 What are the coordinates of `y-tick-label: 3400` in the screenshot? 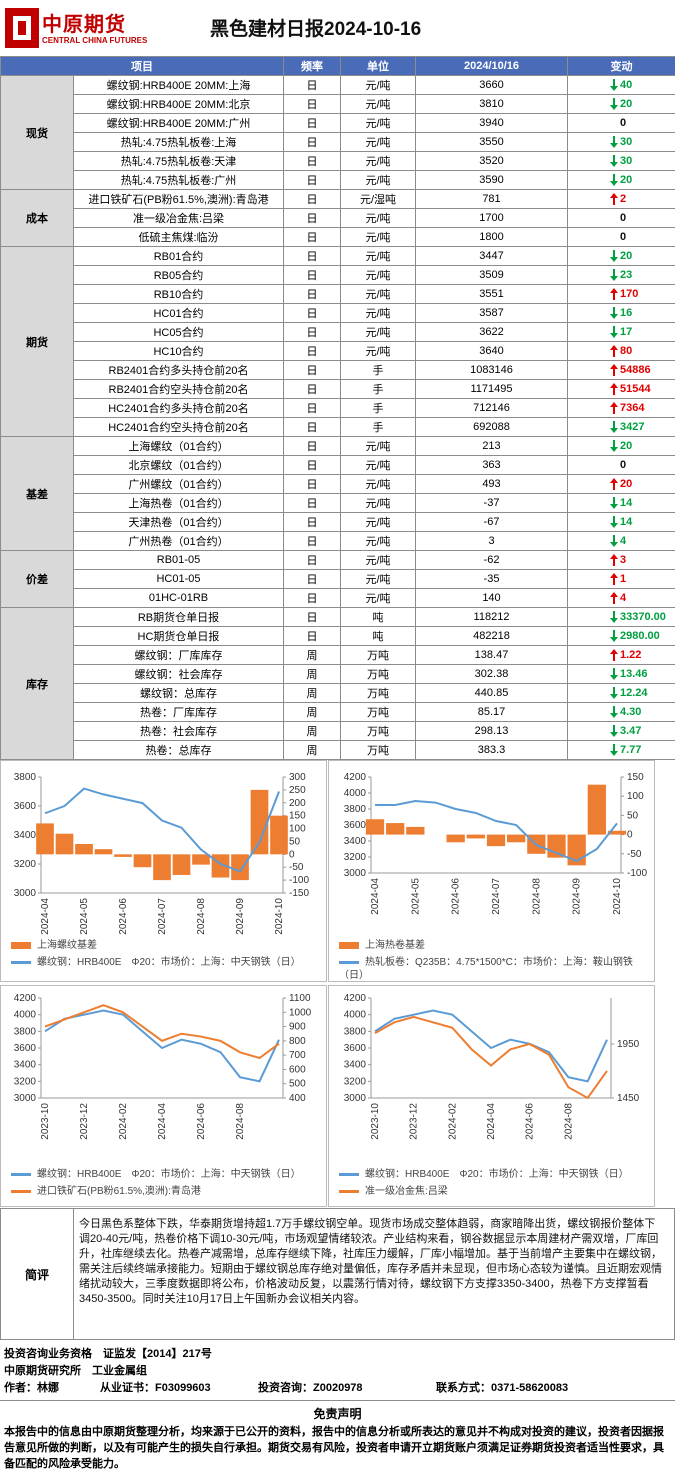 It's located at (25, 1065).